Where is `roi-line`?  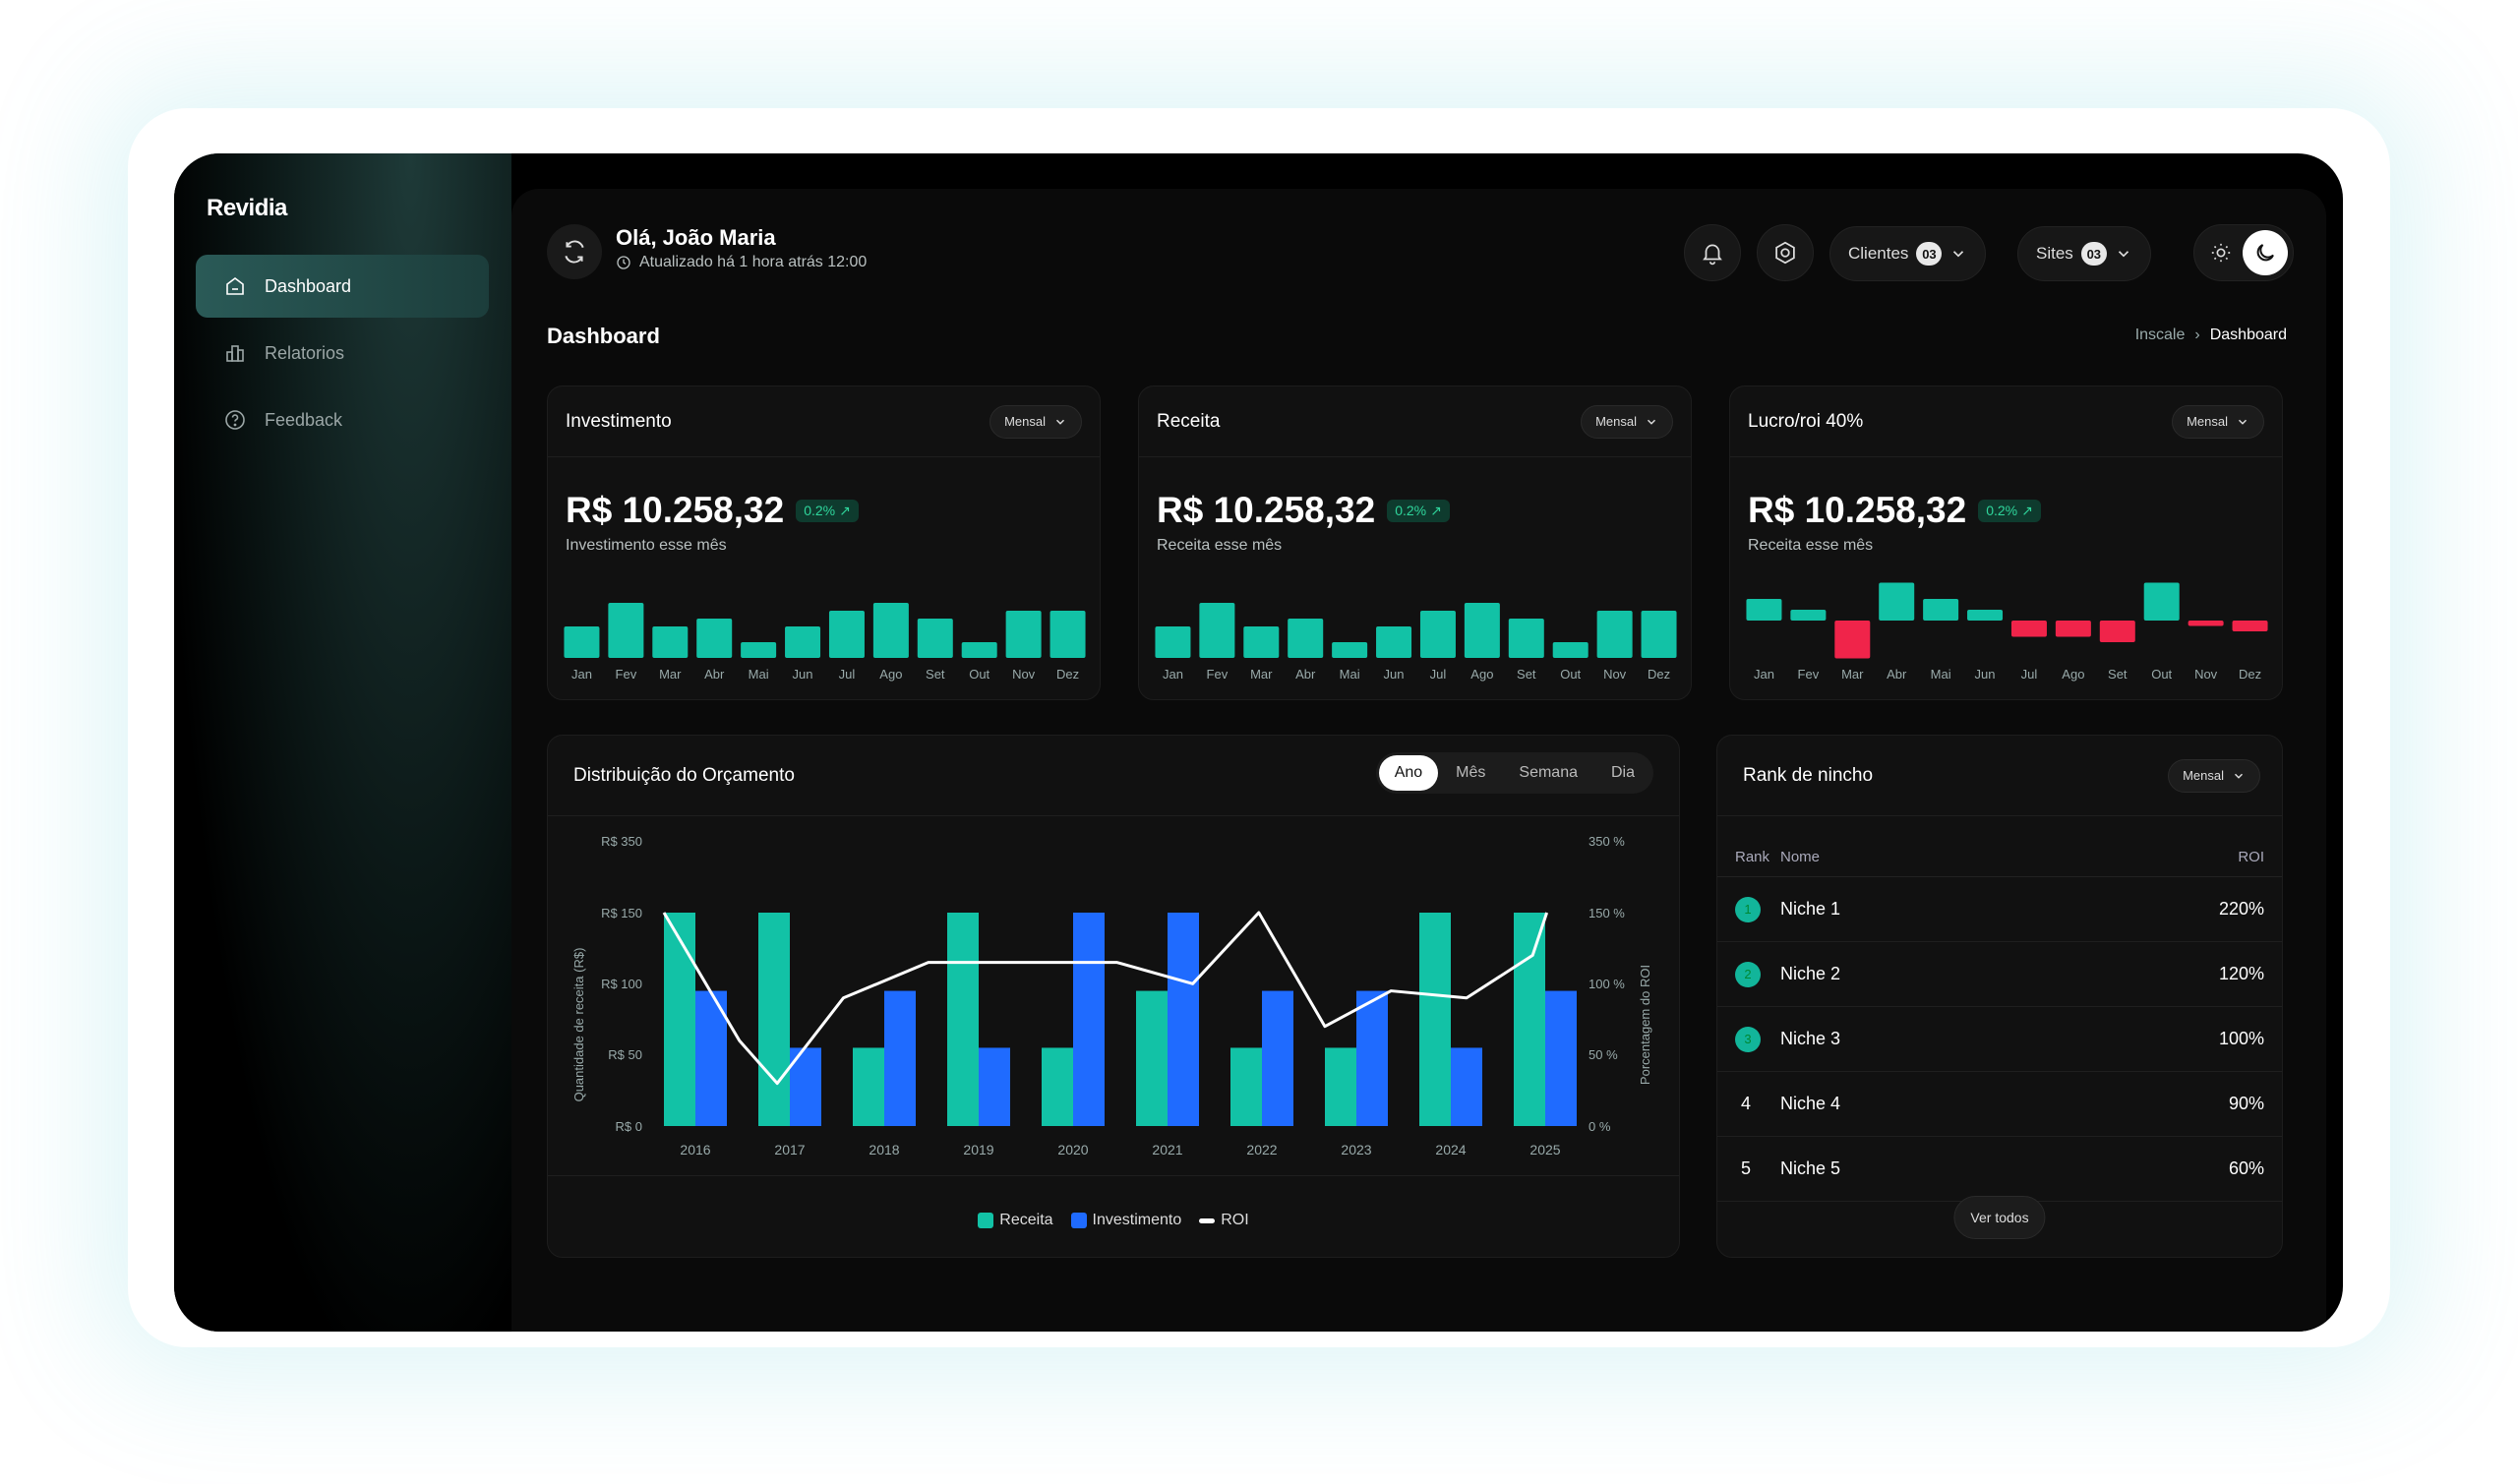
roi-line is located at coordinates (1105, 998).